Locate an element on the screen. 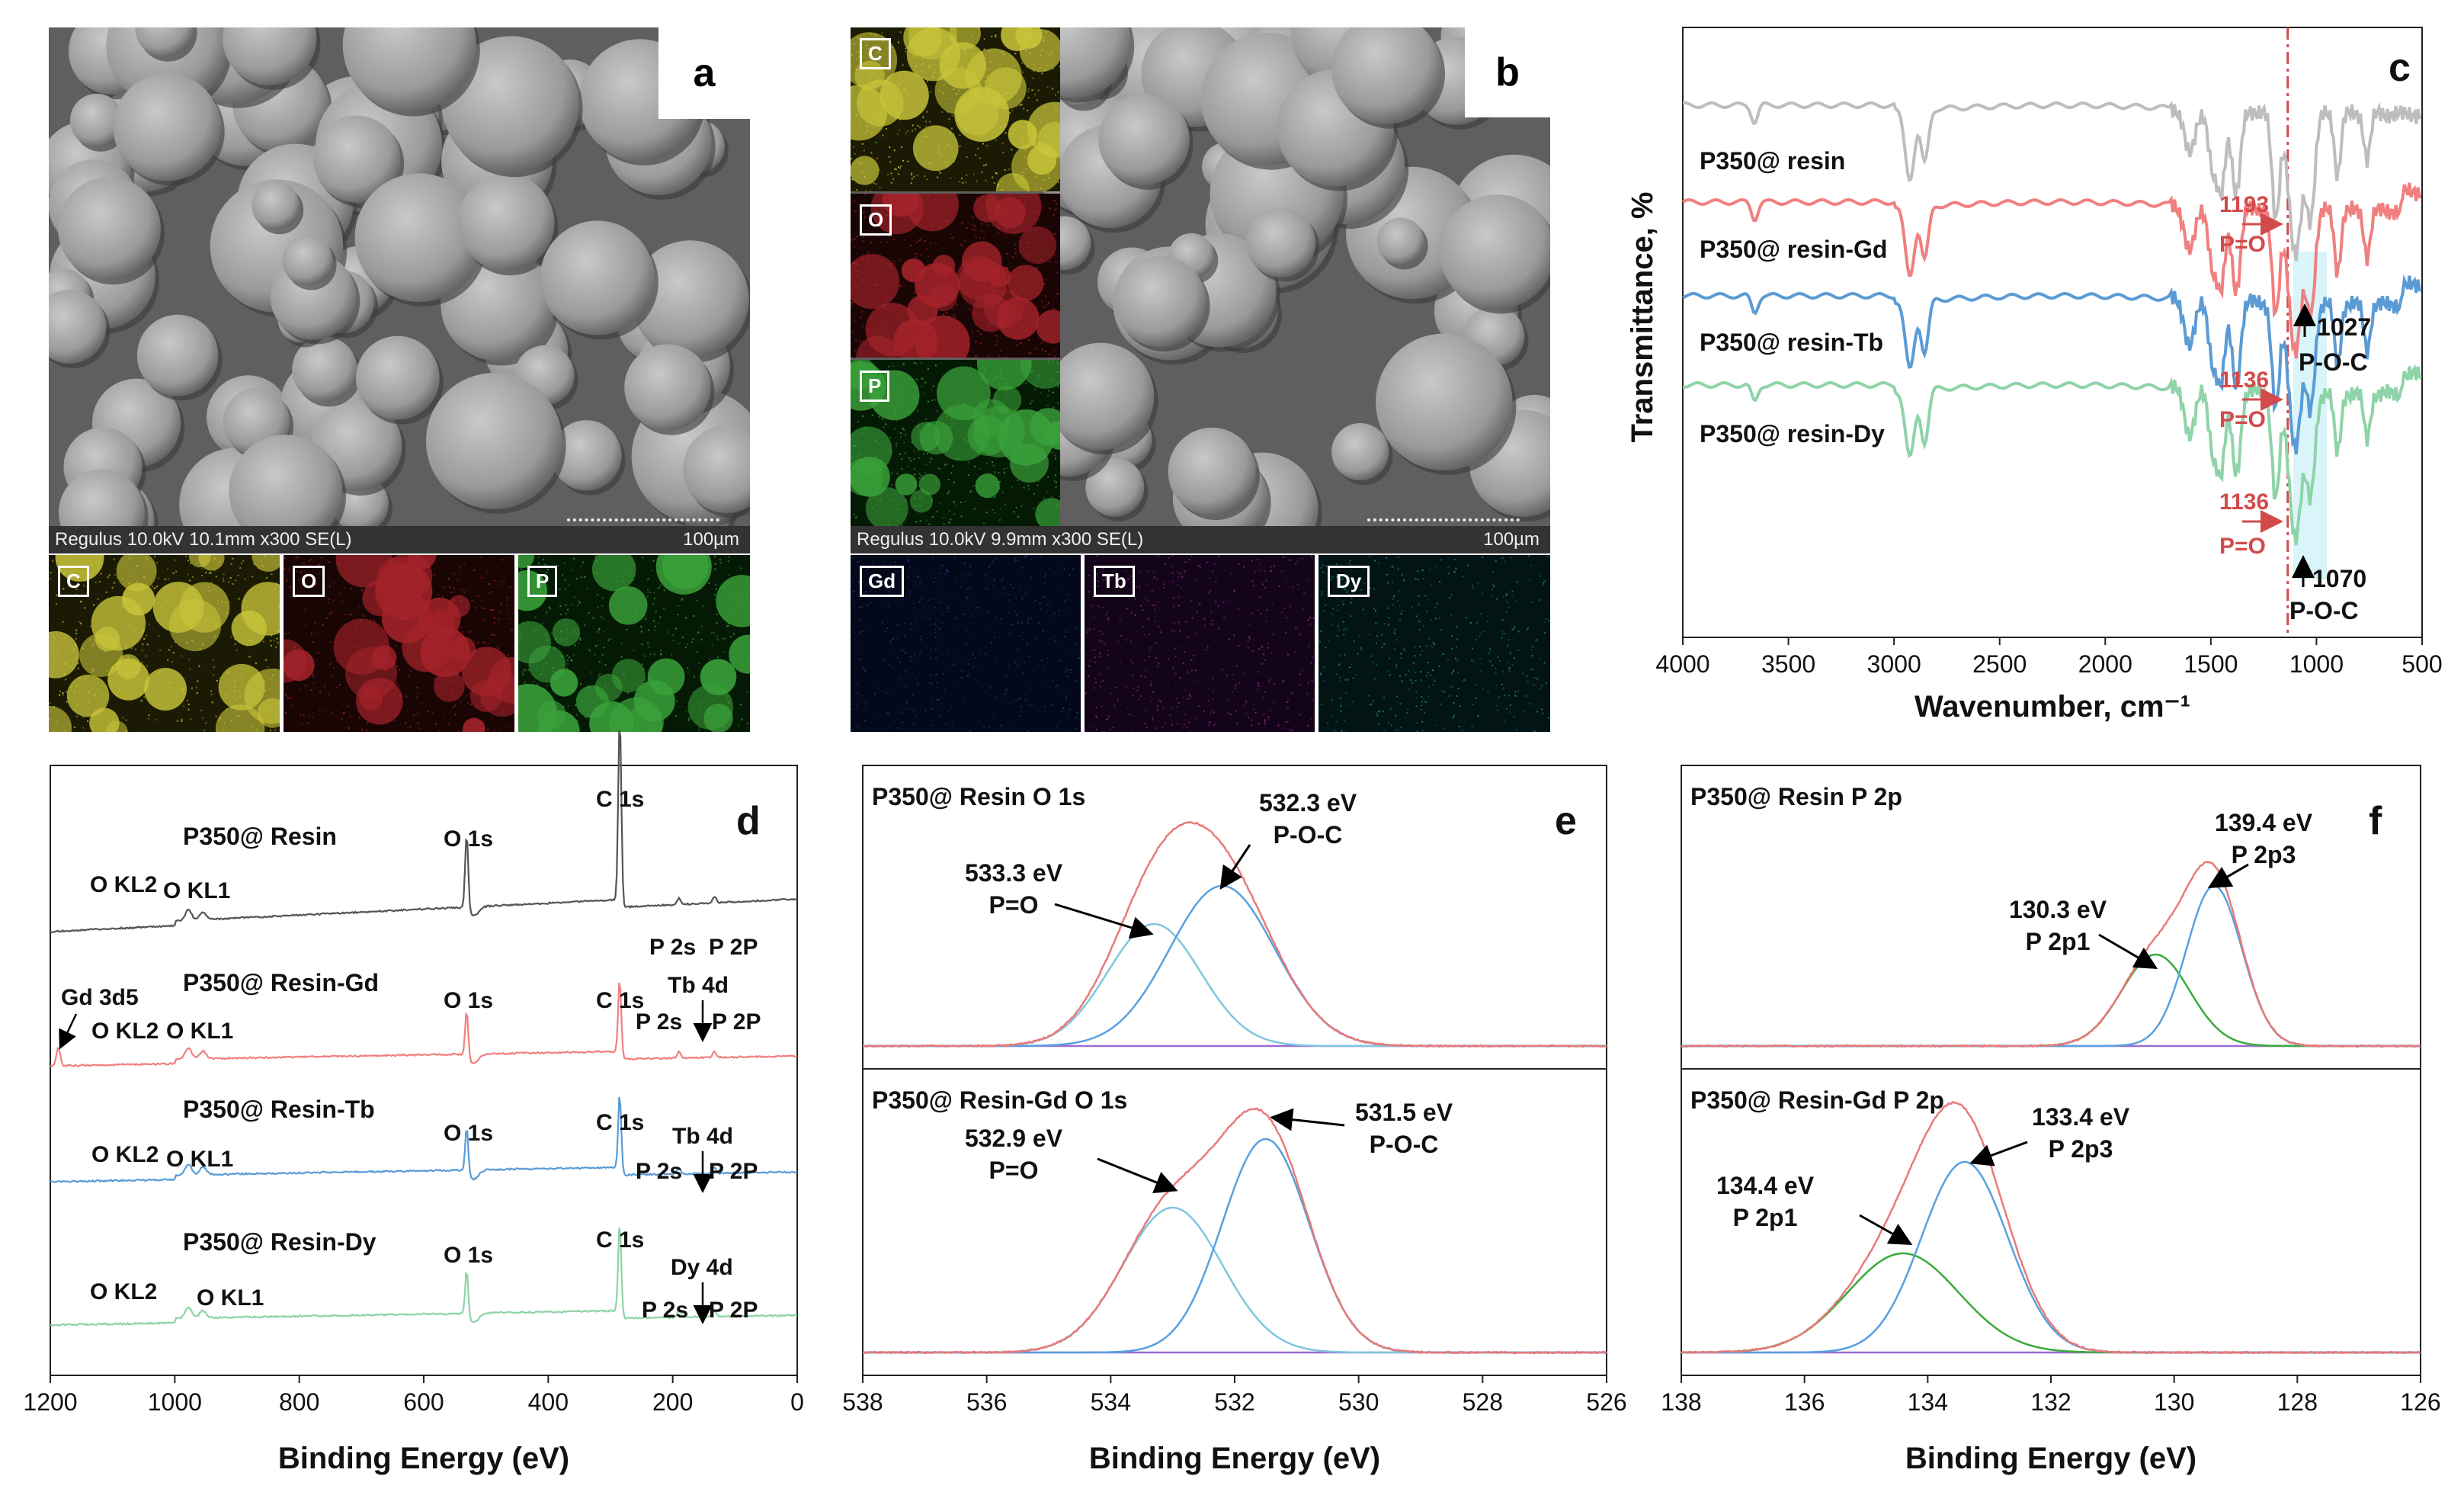  map-blob is located at coordinates (1025, 283).